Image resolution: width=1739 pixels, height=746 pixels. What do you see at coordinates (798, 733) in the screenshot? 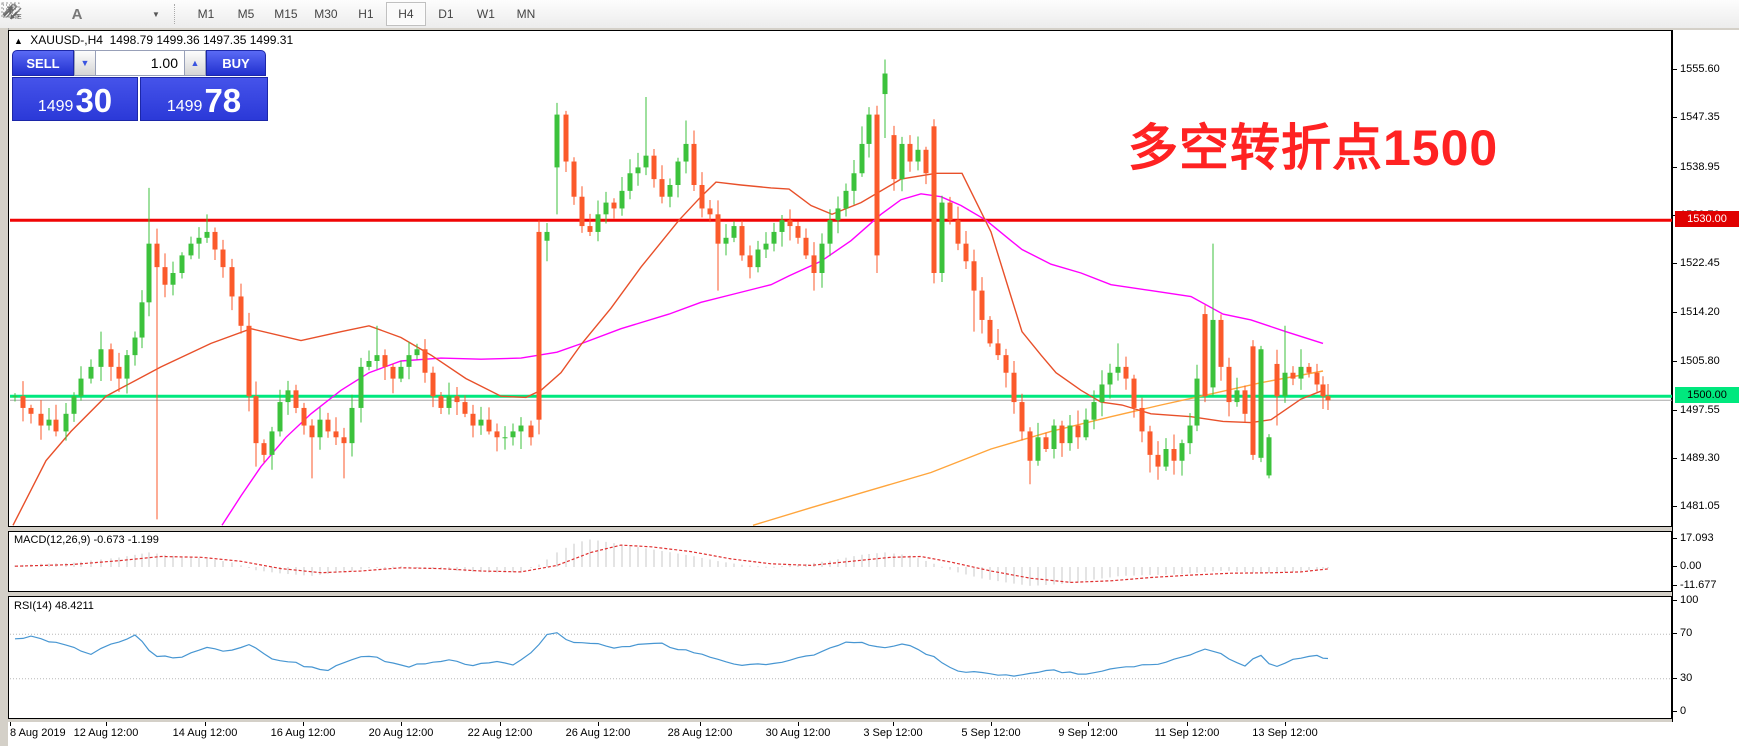
I see `date-label: 30 Aug 12:00` at bounding box center [798, 733].